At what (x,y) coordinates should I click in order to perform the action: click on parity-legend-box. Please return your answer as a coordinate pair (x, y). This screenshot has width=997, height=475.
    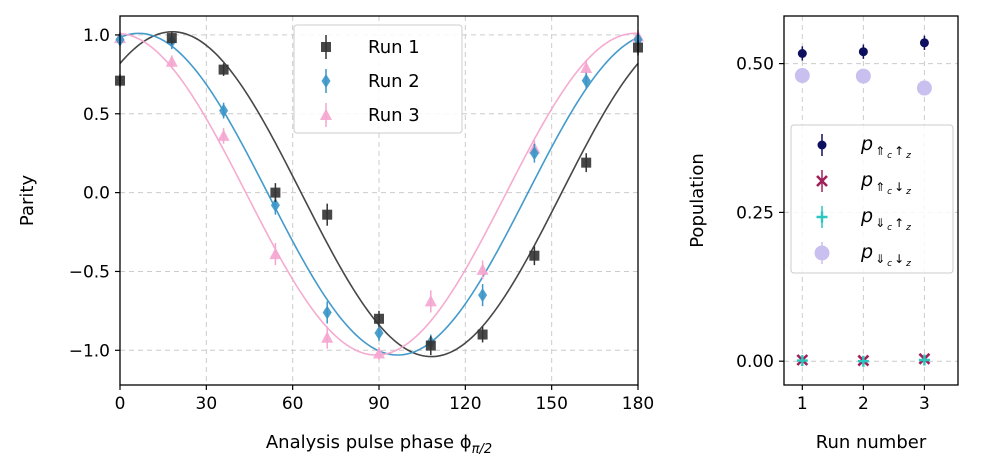
    Looking at the image, I should click on (378, 79).